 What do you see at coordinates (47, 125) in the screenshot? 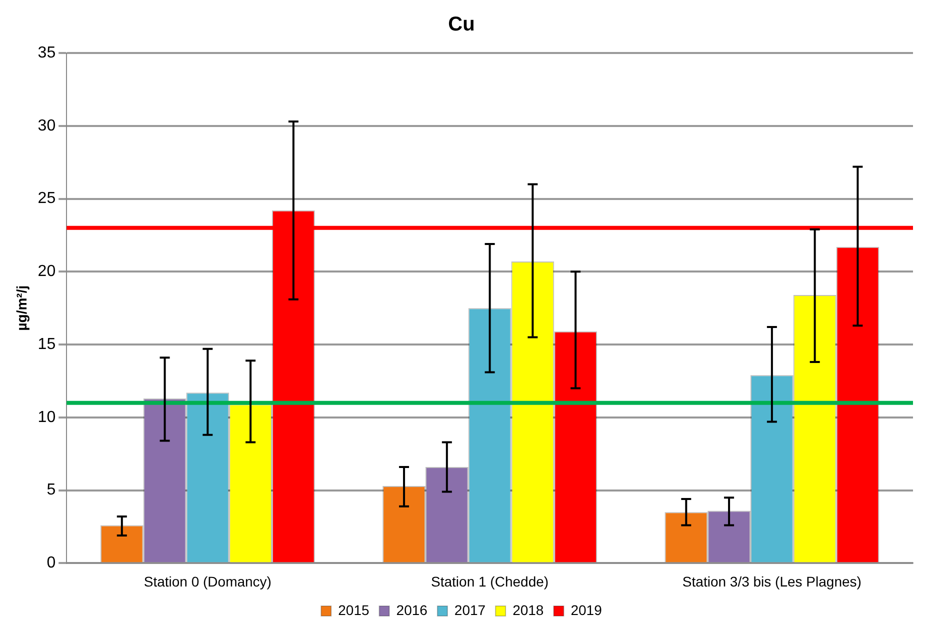
I see `y-tick-label: 30` at bounding box center [47, 125].